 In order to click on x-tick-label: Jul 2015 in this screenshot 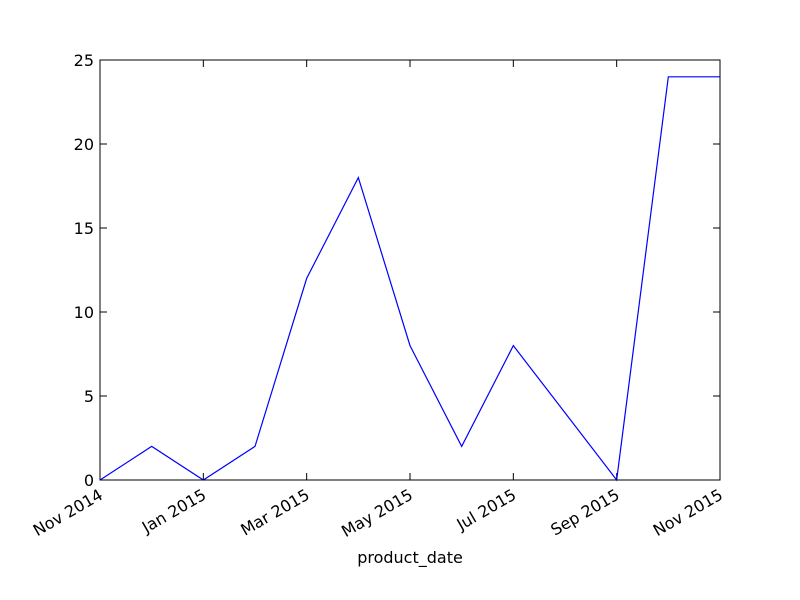, I will do `click(486, 510)`.